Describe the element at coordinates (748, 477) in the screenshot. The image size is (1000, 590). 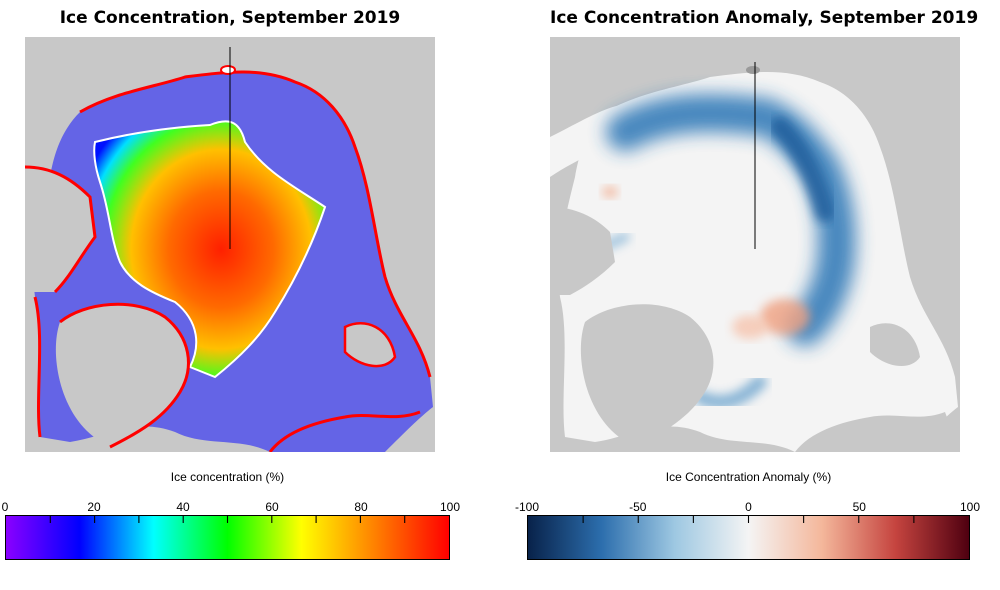
I see `right-colorbar-label: Ice Concentration Anomaly (%)` at that location.